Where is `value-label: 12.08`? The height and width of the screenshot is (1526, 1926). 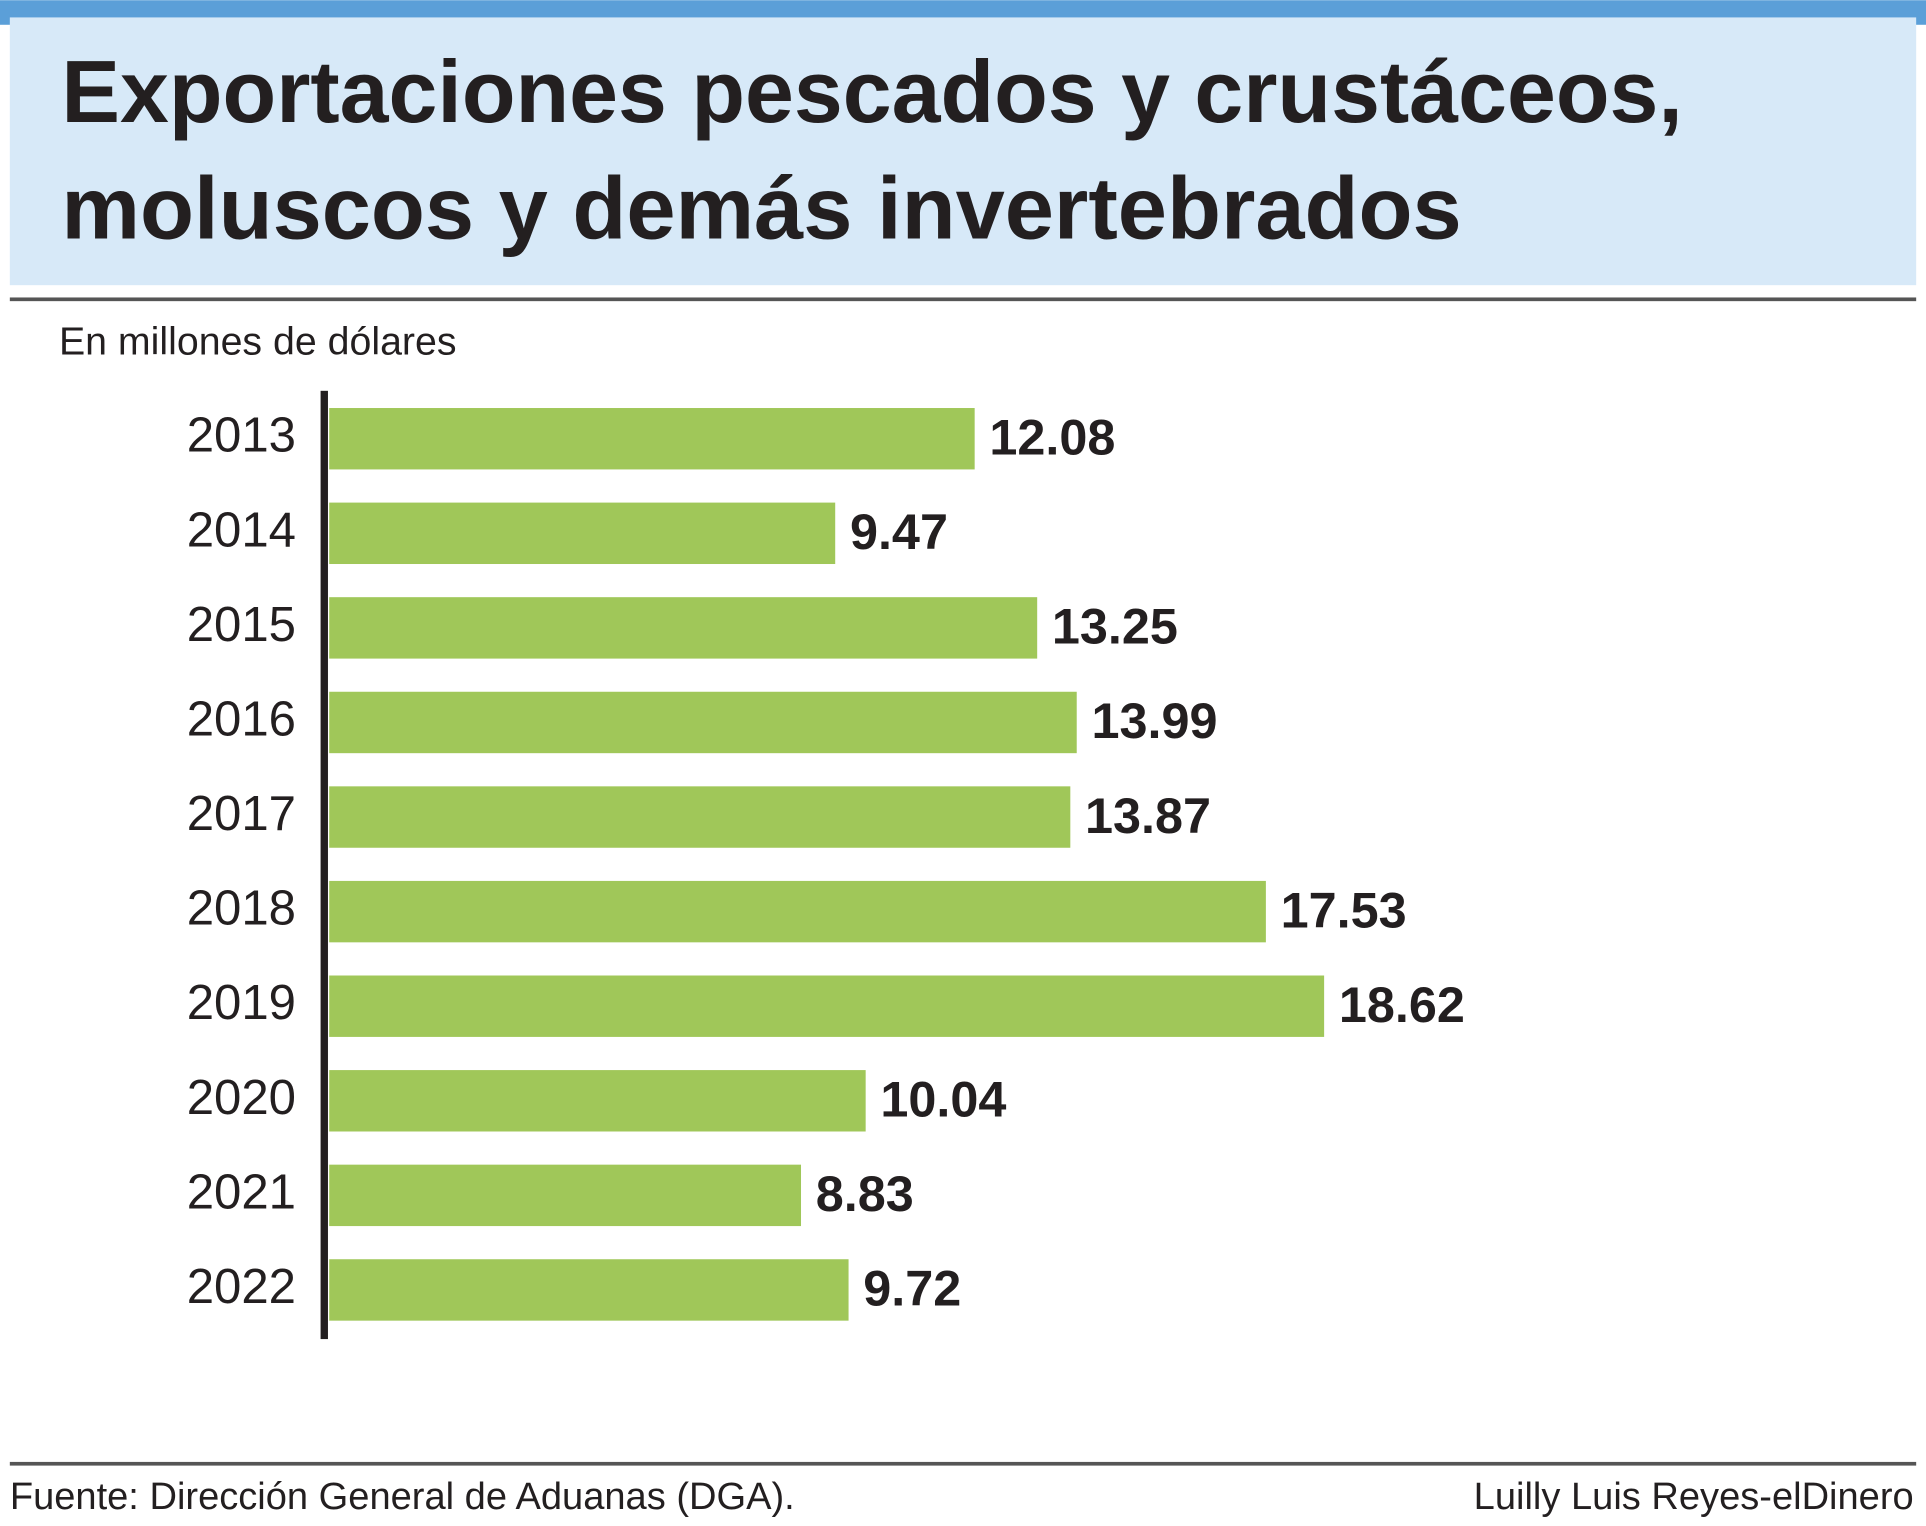 value-label: 12.08 is located at coordinates (1052, 436).